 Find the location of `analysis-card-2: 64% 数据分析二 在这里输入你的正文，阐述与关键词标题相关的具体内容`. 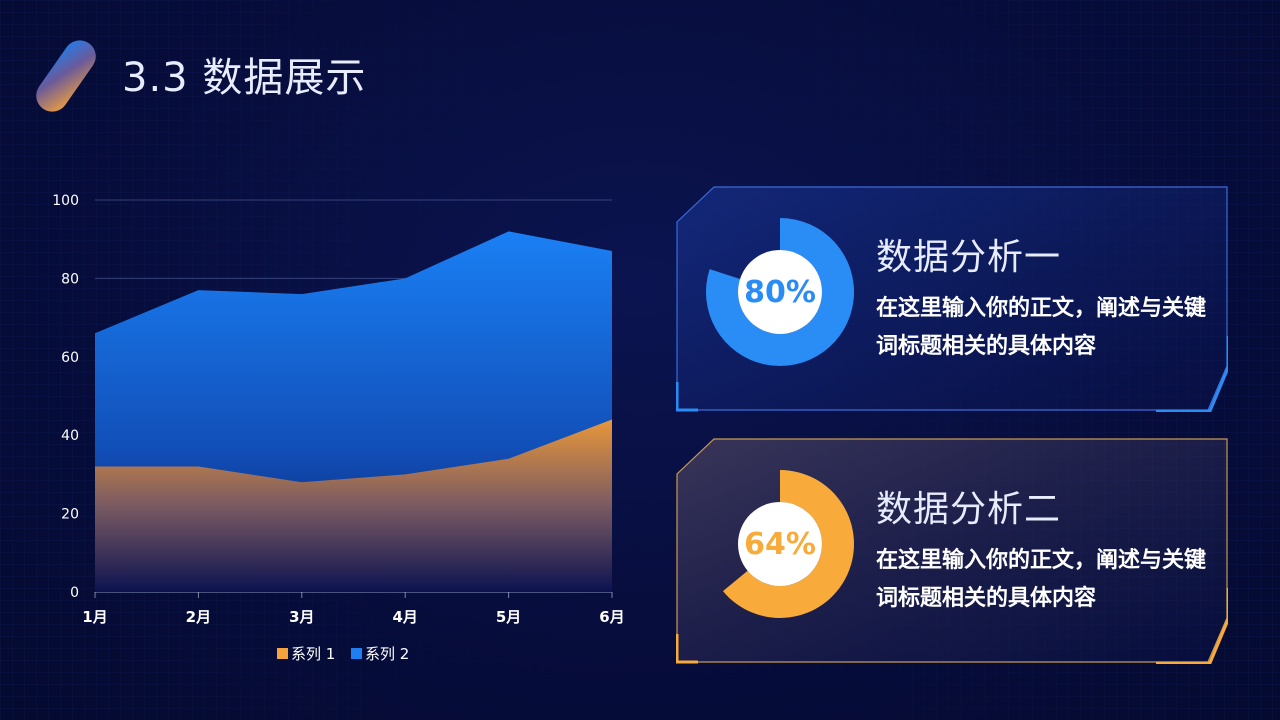

analysis-card-2: 64% 数据分析二 在这里输入你的正文，阐述与关键词标题相关的具体内容 is located at coordinates (952, 551).